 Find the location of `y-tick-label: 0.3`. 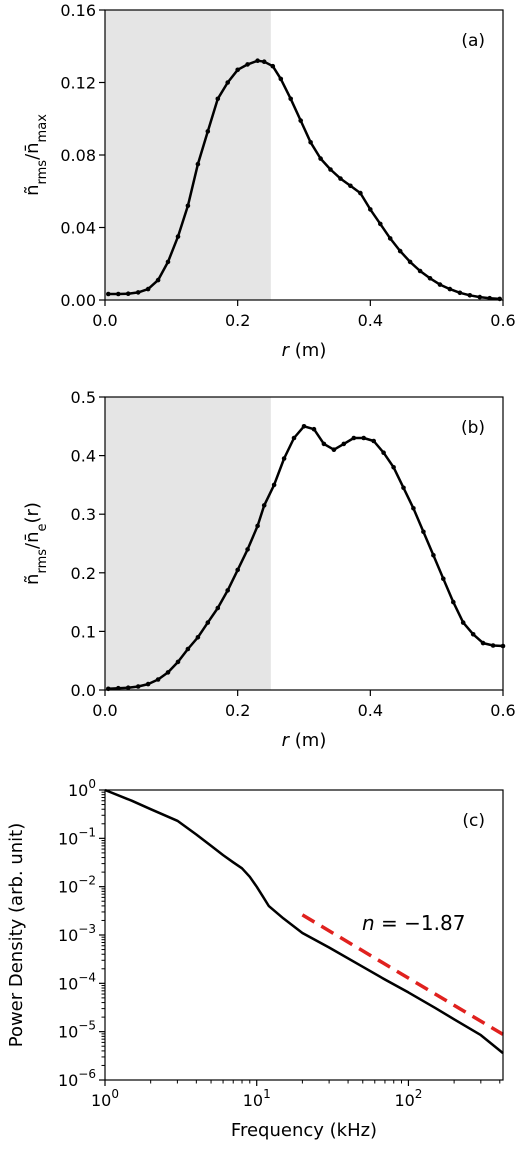

y-tick-label: 0.3 is located at coordinates (83, 514).